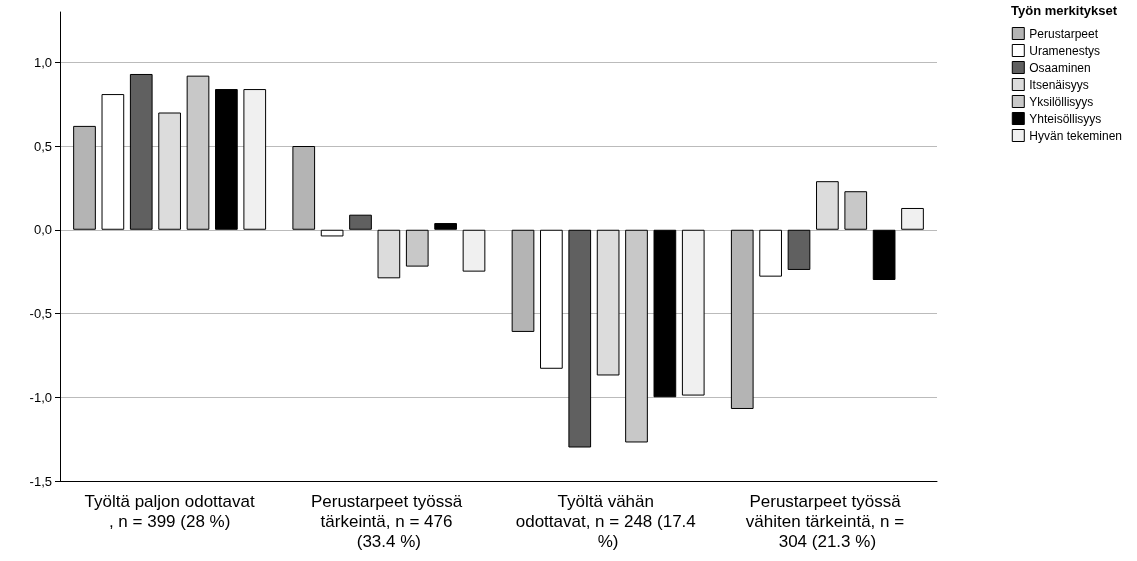  I want to click on y-tick-label: 0,5, so click(42, 146).